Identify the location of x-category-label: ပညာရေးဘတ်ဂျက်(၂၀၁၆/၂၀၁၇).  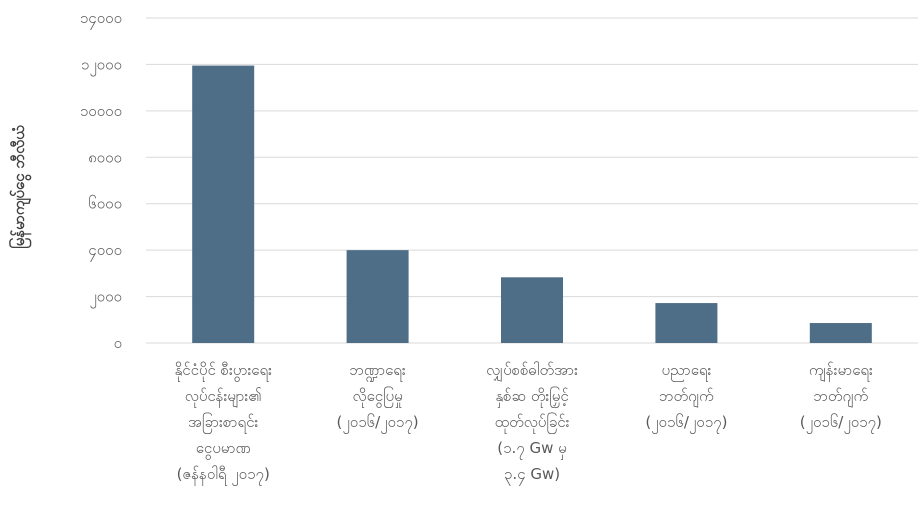
(686, 397).